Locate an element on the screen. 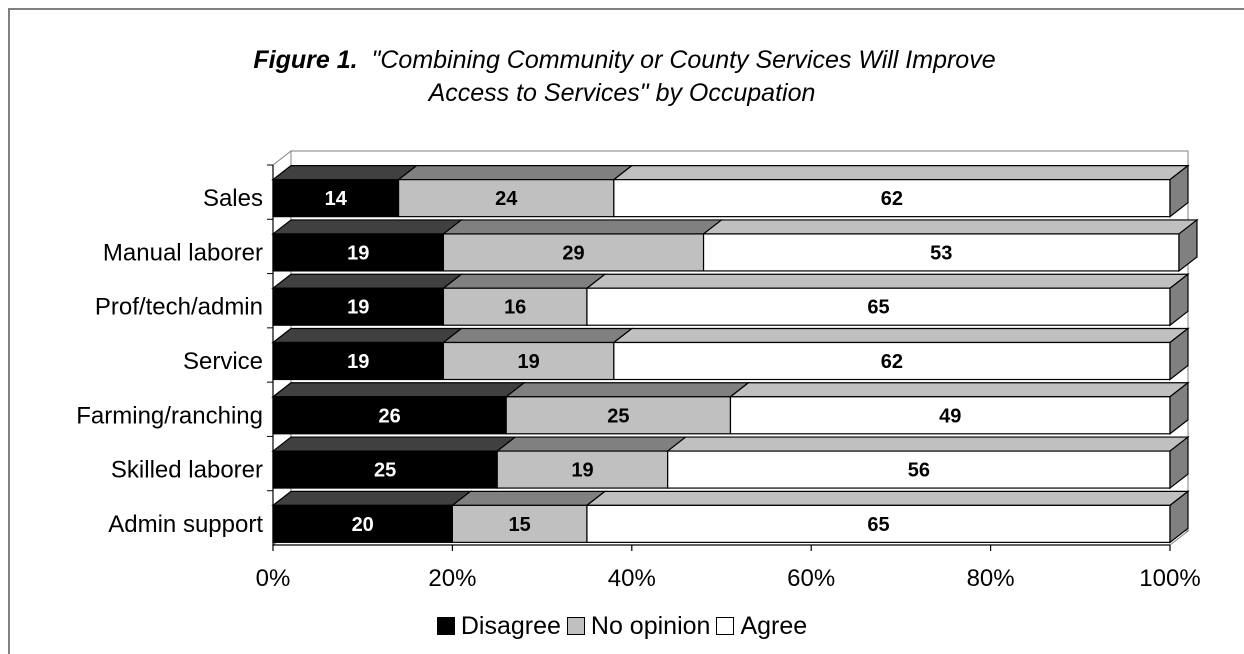 This screenshot has height=654, width=1244. legend-item: Agree is located at coordinates (761, 626).